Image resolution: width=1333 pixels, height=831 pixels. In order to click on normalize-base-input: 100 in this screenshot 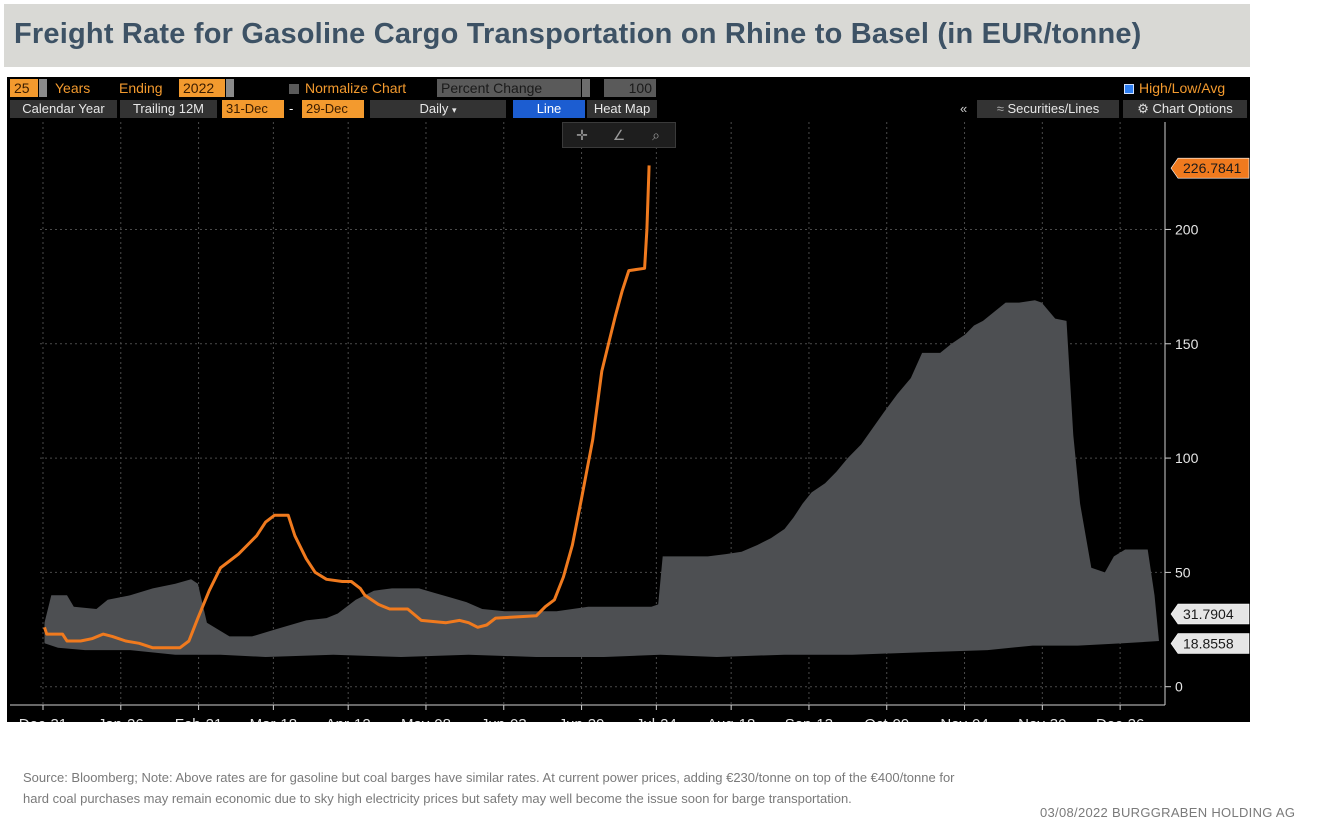, I will do `click(630, 88)`.